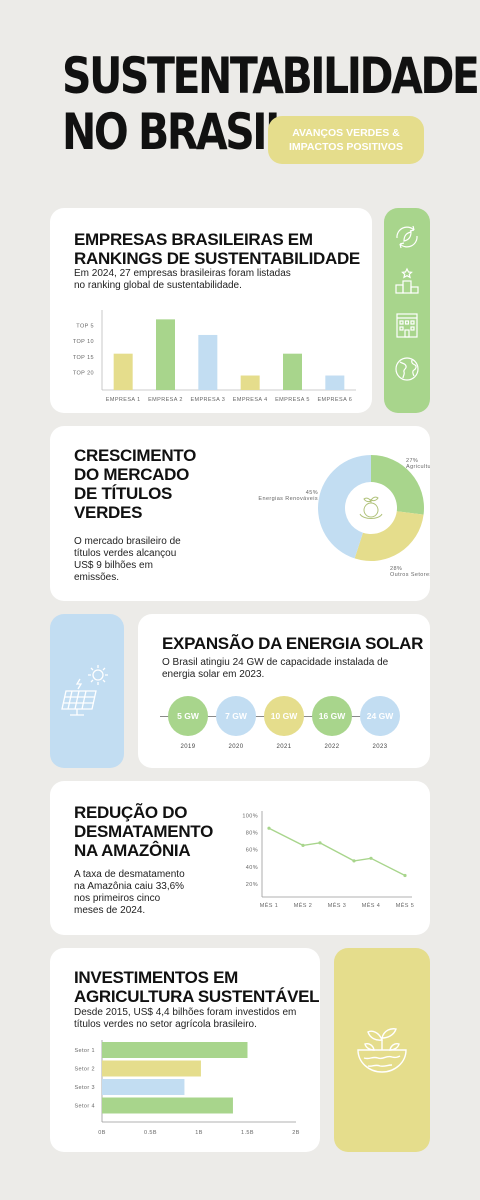 Image resolution: width=480 pixels, height=1200 pixels. What do you see at coordinates (407, 369) in the screenshot?
I see `globe-icon` at bounding box center [407, 369].